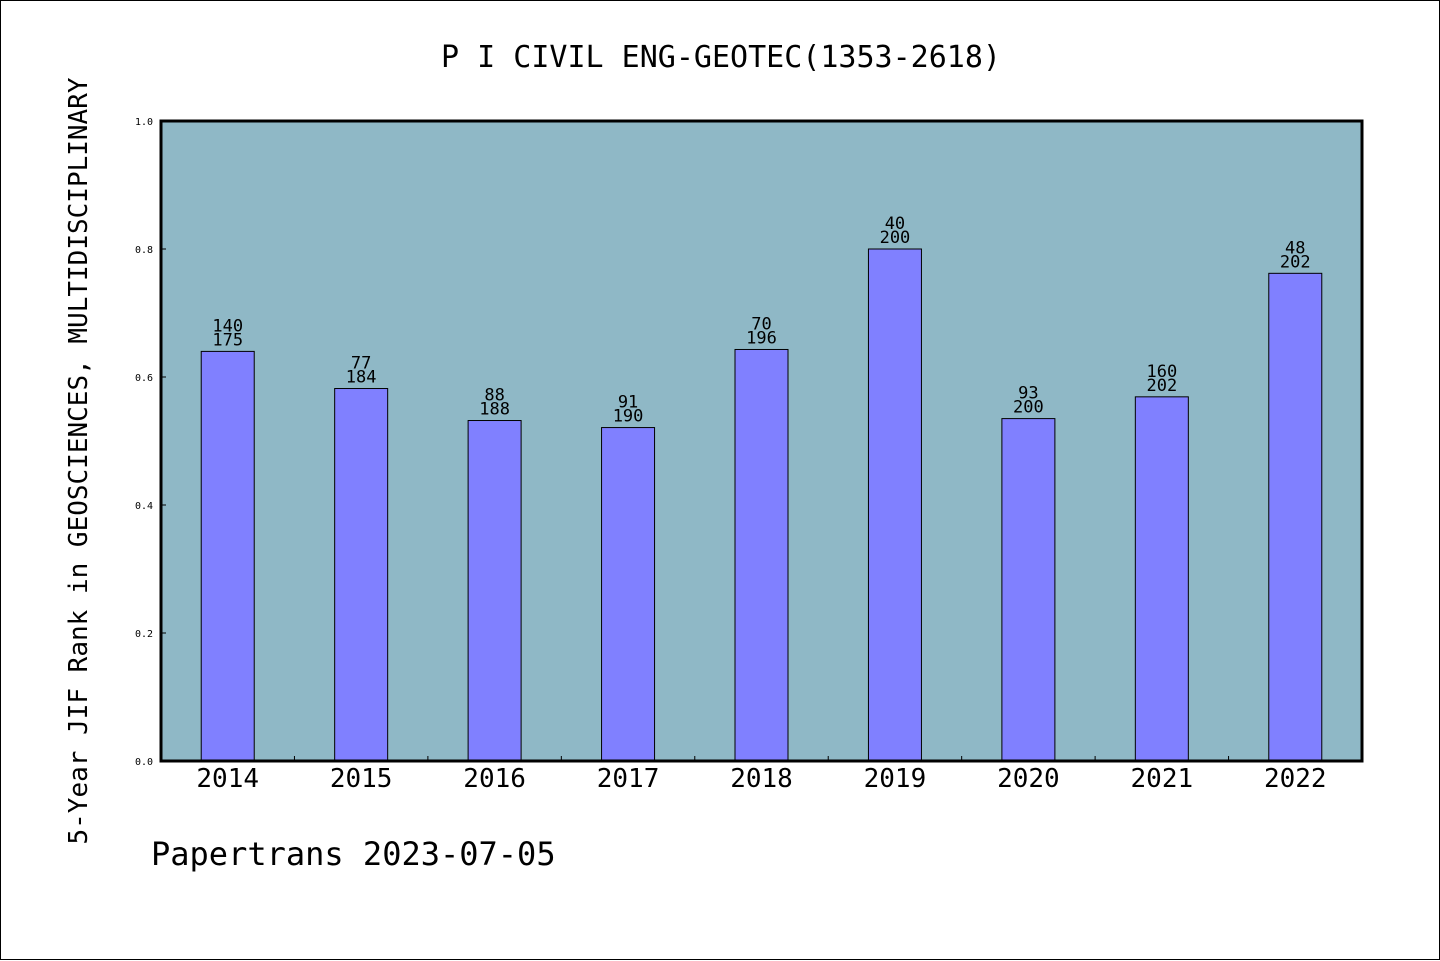  I want to click on bar-rank-label: 140, so click(227, 326).